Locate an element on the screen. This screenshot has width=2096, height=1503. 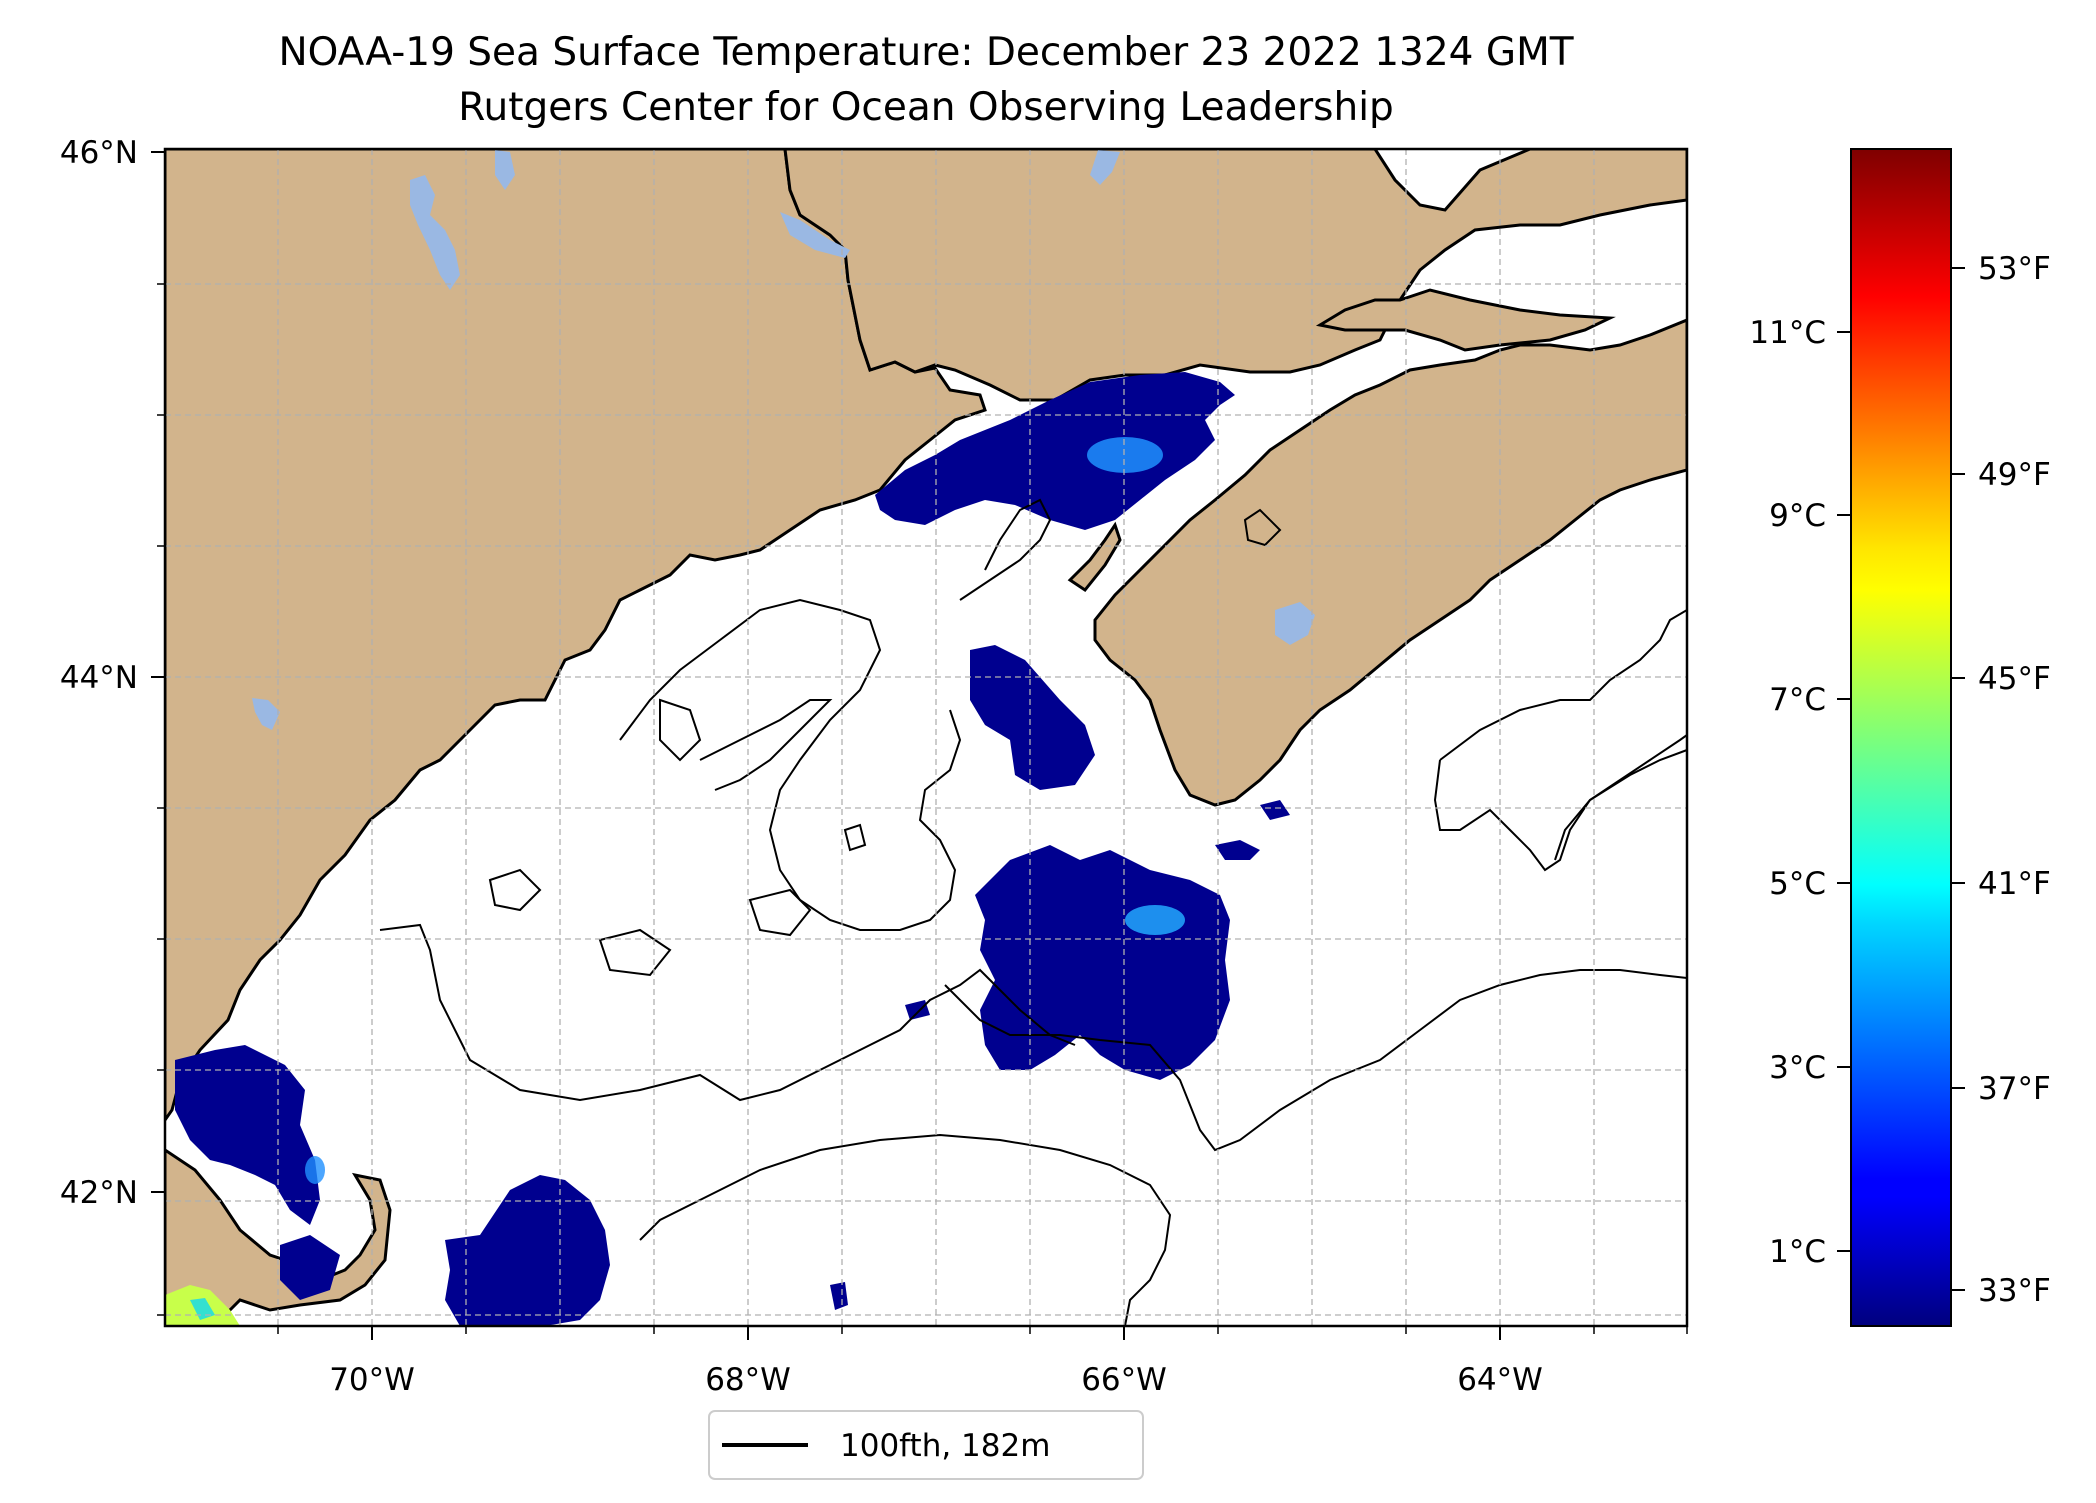
colorbar-f-label-33: 33°F is located at coordinates (2014, 1291).